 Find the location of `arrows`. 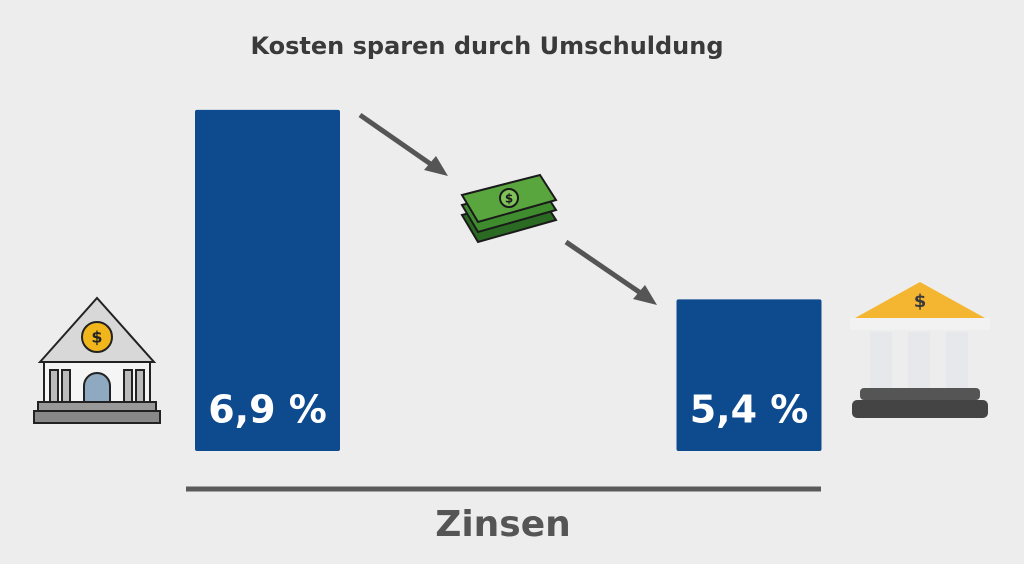

arrows is located at coordinates (507, 208).